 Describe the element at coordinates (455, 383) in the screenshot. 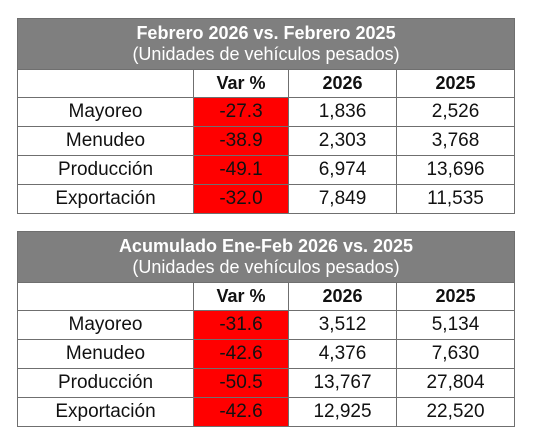

I see `value-2025-cell: 27,804` at that location.